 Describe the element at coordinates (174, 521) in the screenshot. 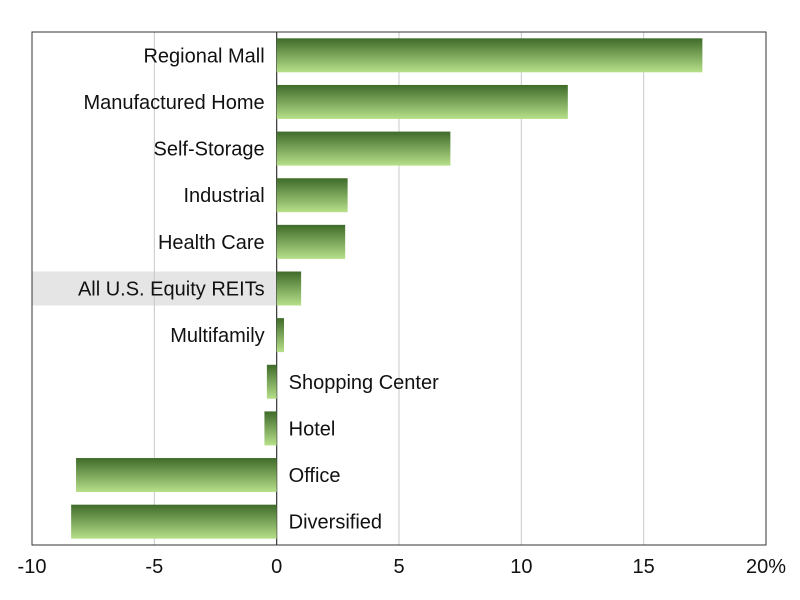

I see `bar-diversified` at that location.